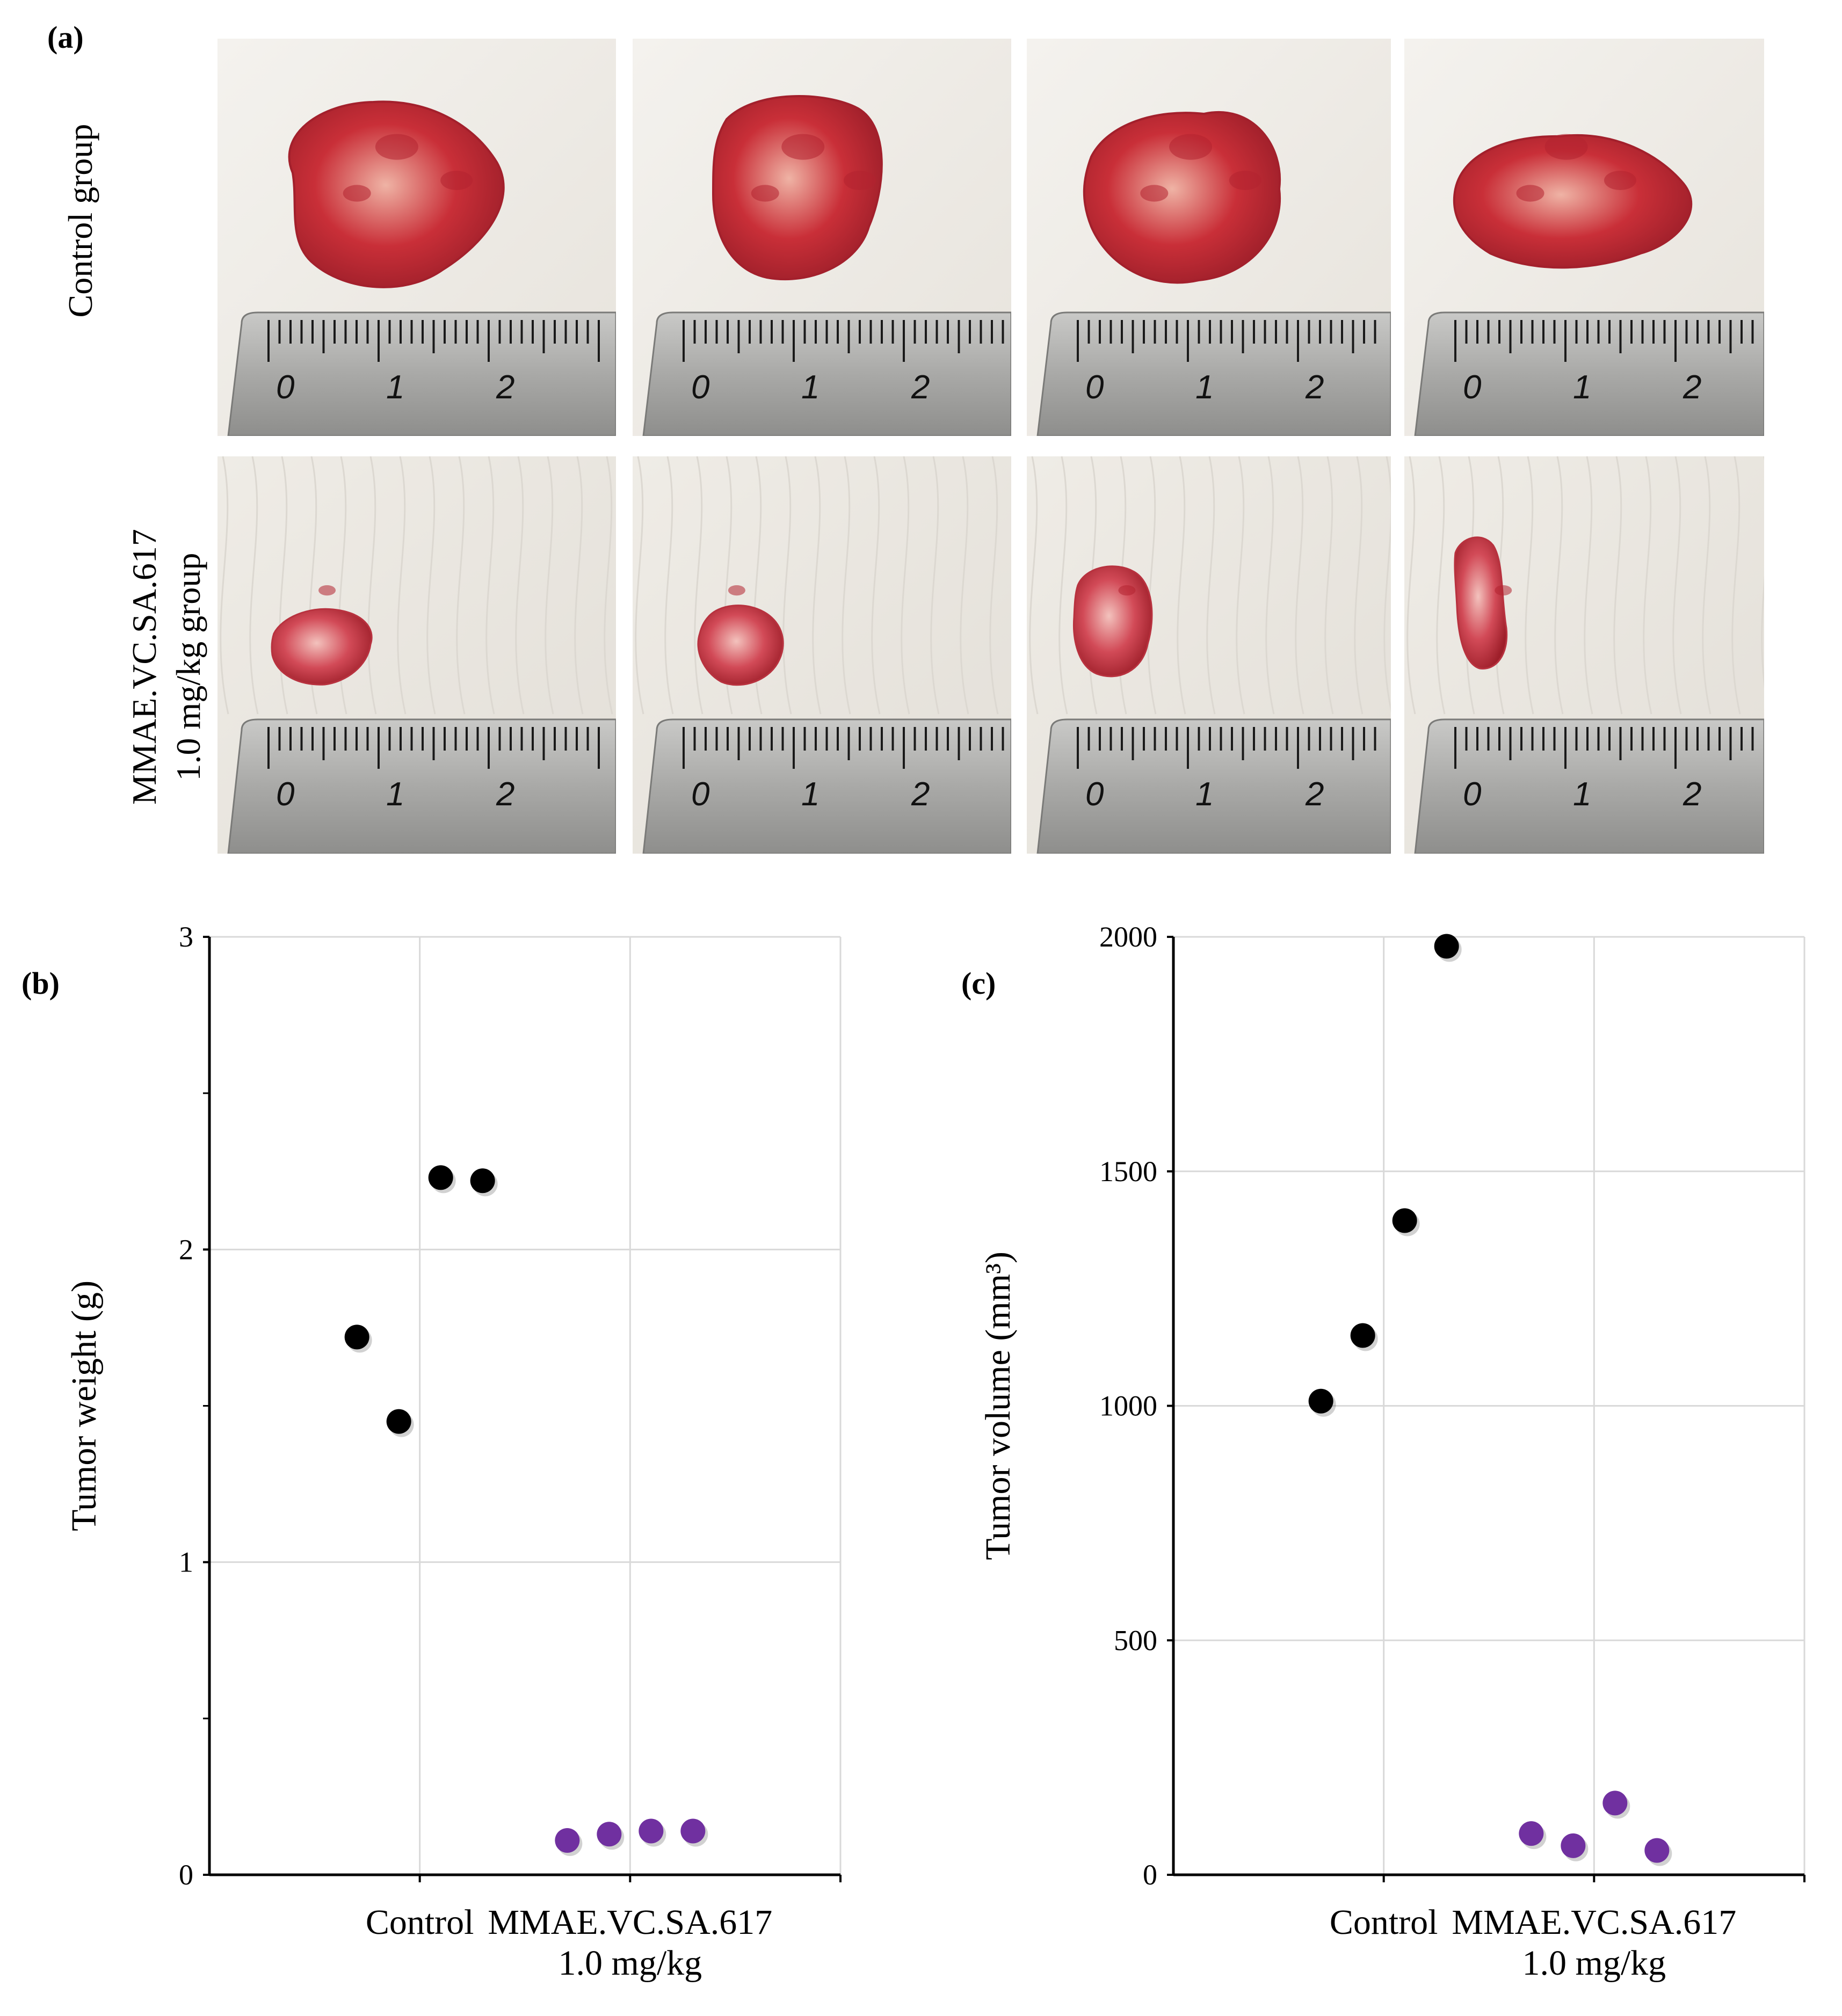  Describe the element at coordinates (1128, 1406) in the screenshot. I see `y-tick-label: 1000` at that location.